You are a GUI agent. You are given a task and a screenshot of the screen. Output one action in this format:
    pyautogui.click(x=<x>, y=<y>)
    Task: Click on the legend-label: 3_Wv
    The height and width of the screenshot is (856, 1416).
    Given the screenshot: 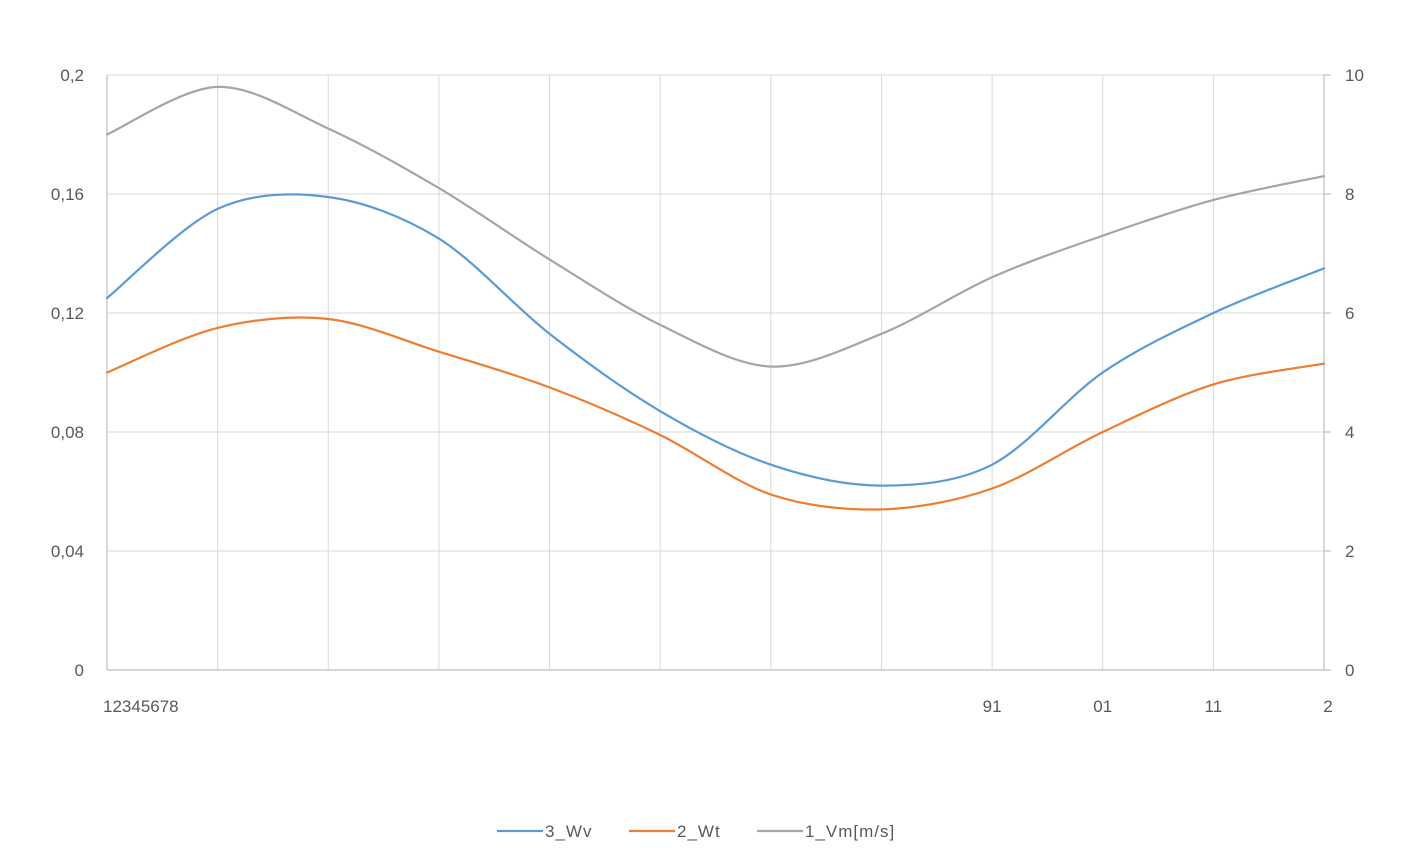 What is the action you would take?
    pyautogui.click(x=568, y=831)
    